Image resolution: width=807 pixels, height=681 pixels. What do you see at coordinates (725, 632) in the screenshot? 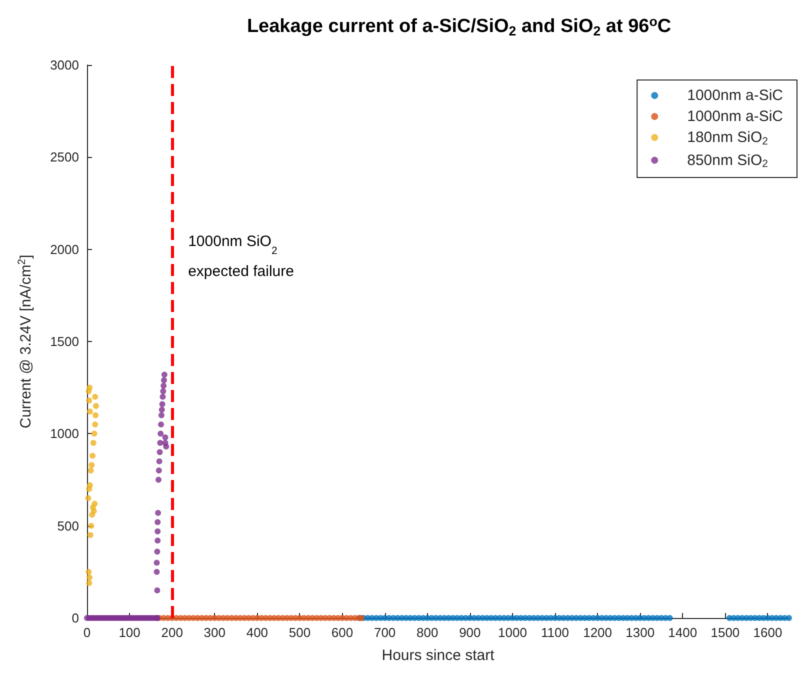
I see `x-tick-label: 1500` at bounding box center [725, 632].